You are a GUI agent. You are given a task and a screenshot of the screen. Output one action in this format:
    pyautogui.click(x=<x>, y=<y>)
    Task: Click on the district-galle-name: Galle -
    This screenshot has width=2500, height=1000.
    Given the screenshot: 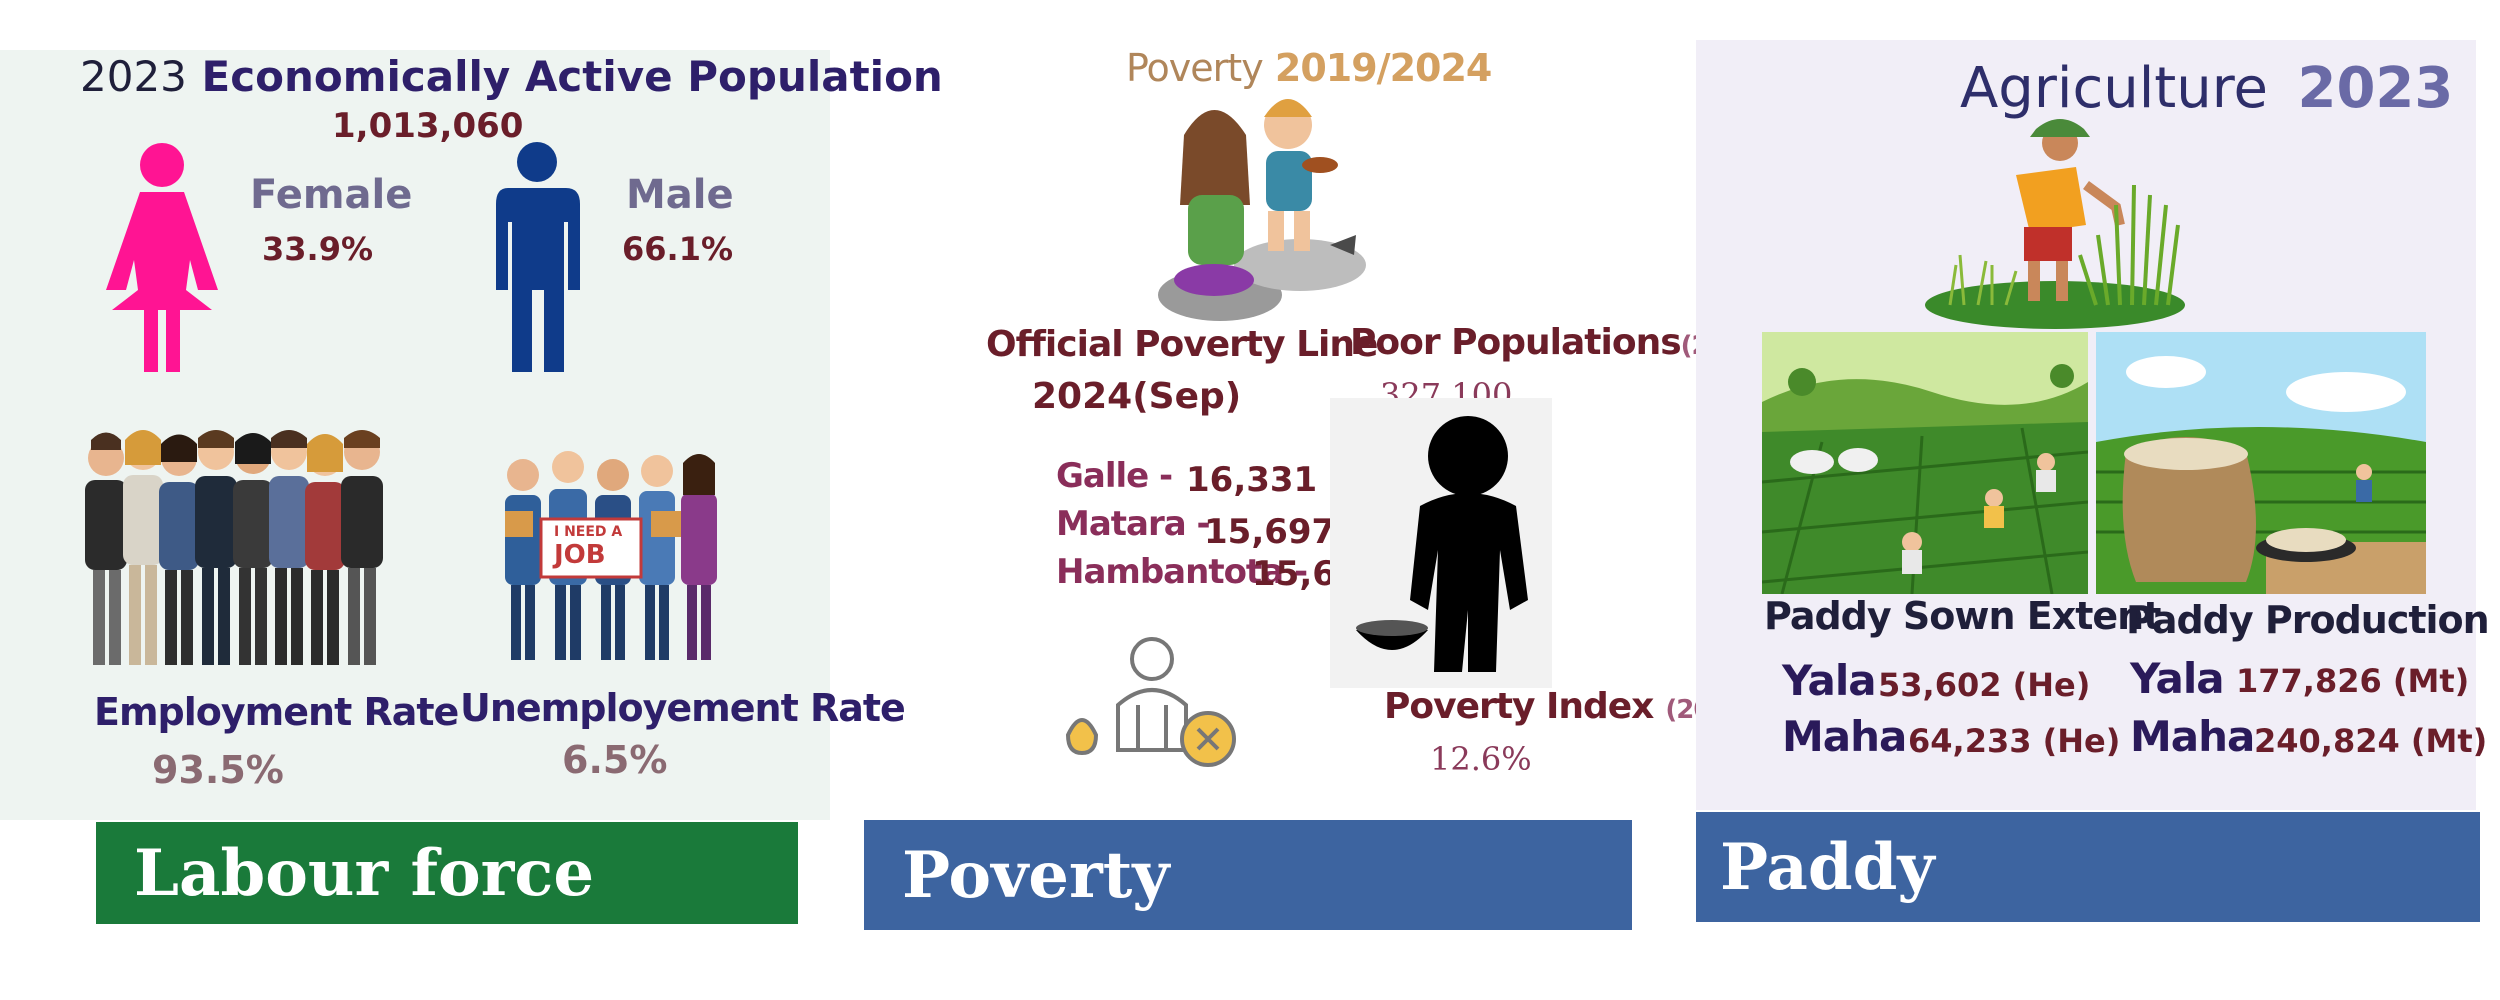 What is the action you would take?
    pyautogui.click(x=1114, y=476)
    